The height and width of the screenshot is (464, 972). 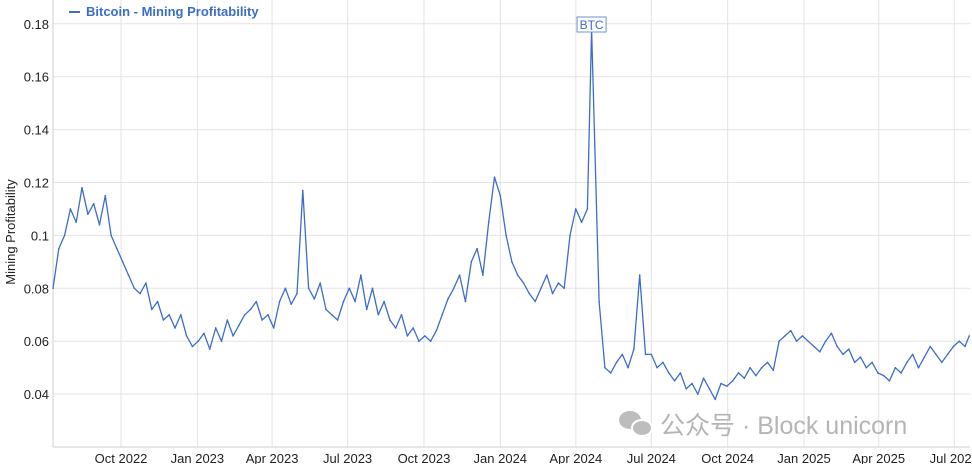 What do you see at coordinates (804, 457) in the screenshot?
I see `x-tick-label: Jan 2025` at bounding box center [804, 457].